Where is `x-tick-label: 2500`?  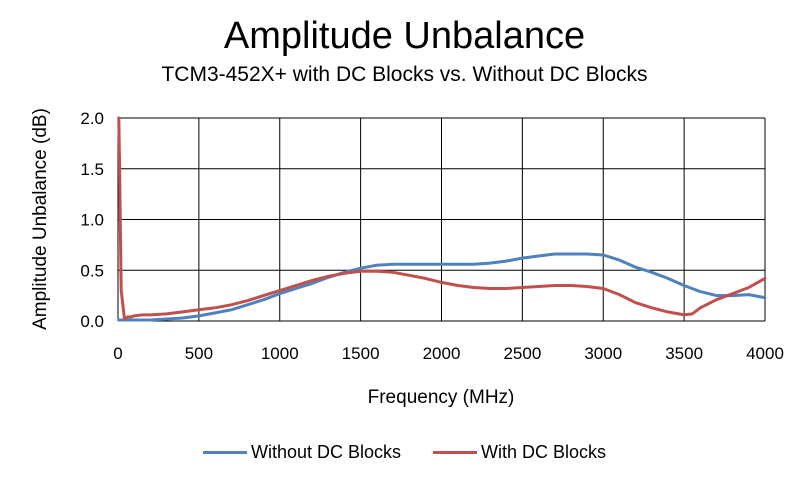
x-tick-label: 2500 is located at coordinates (522, 353).